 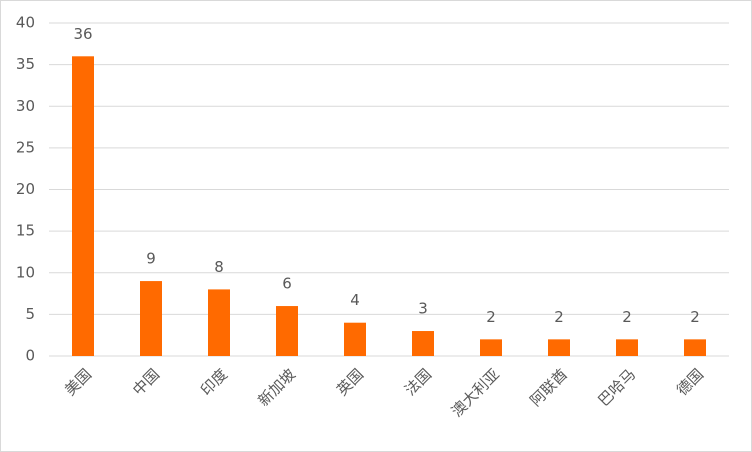 I want to click on data-label: 3, so click(x=423, y=309).